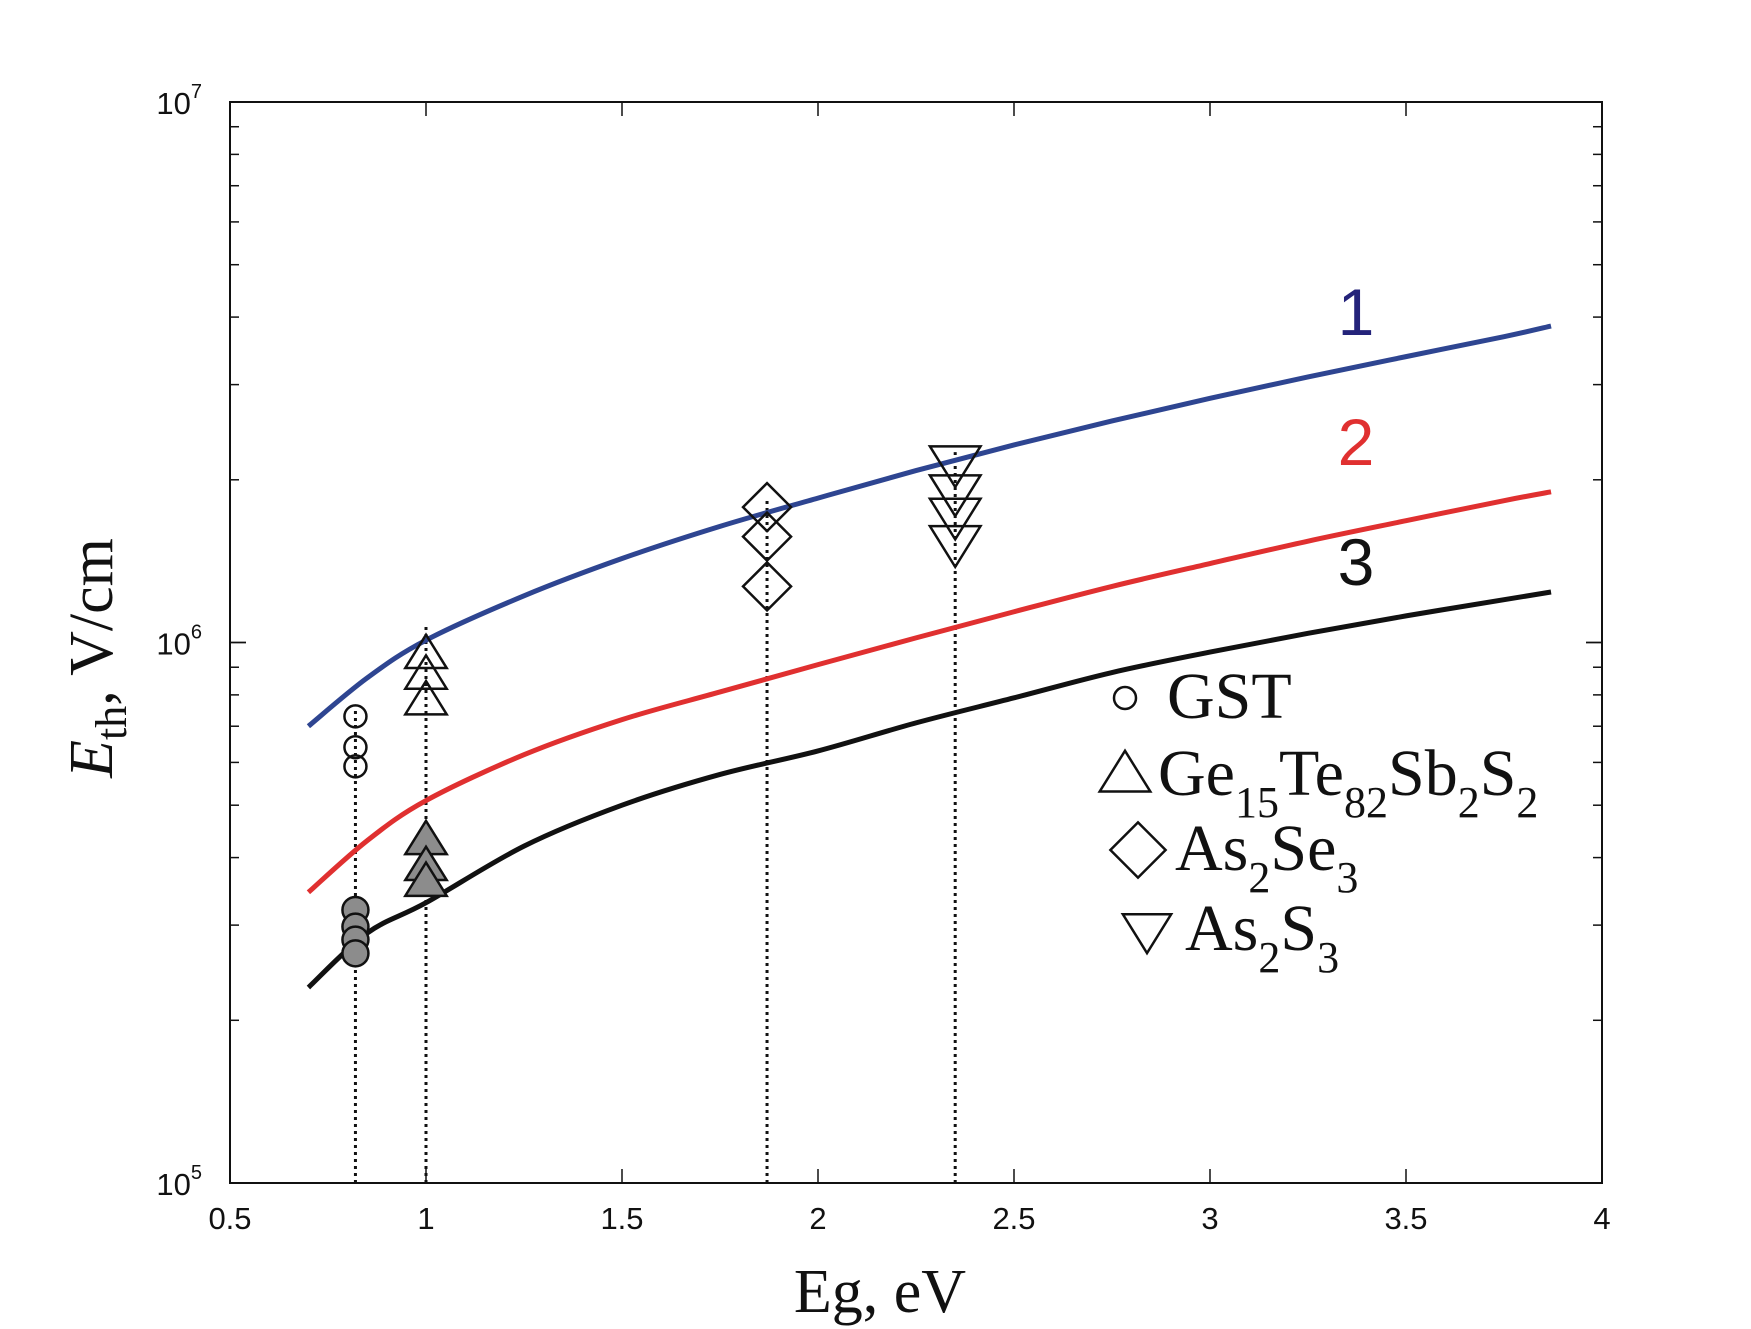 Image resolution: width=1751 pixels, height=1329 pixels. Describe the element at coordinates (662, 706) in the screenshot. I see `data-points` at that location.